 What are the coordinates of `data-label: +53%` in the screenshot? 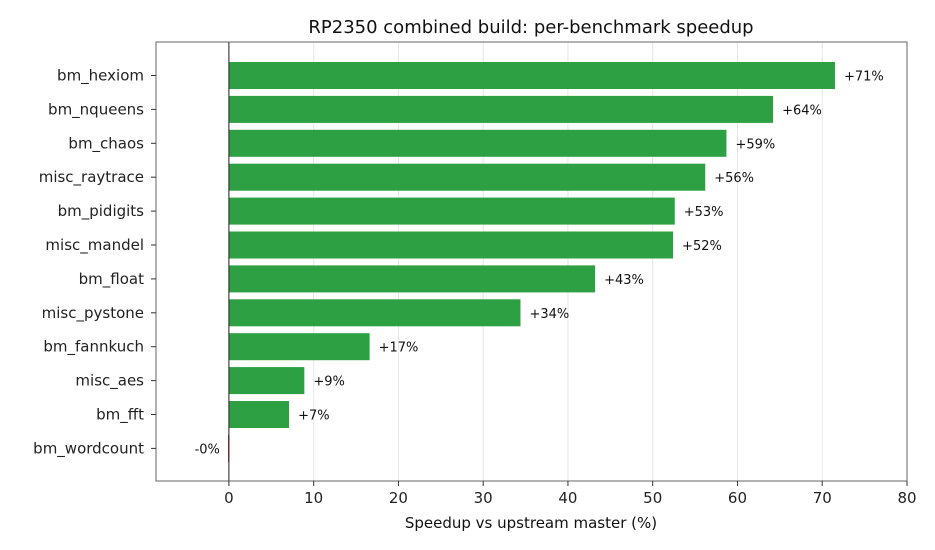 It's located at (704, 212).